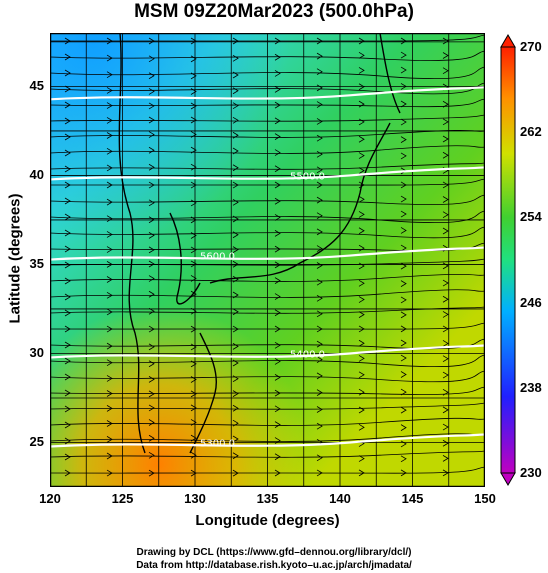 Image resolution: width=548 pixels, height=573 pixels. Describe the element at coordinates (267, 520) in the screenshot. I see `x-axis-title: Longitude (degrees)` at that location.